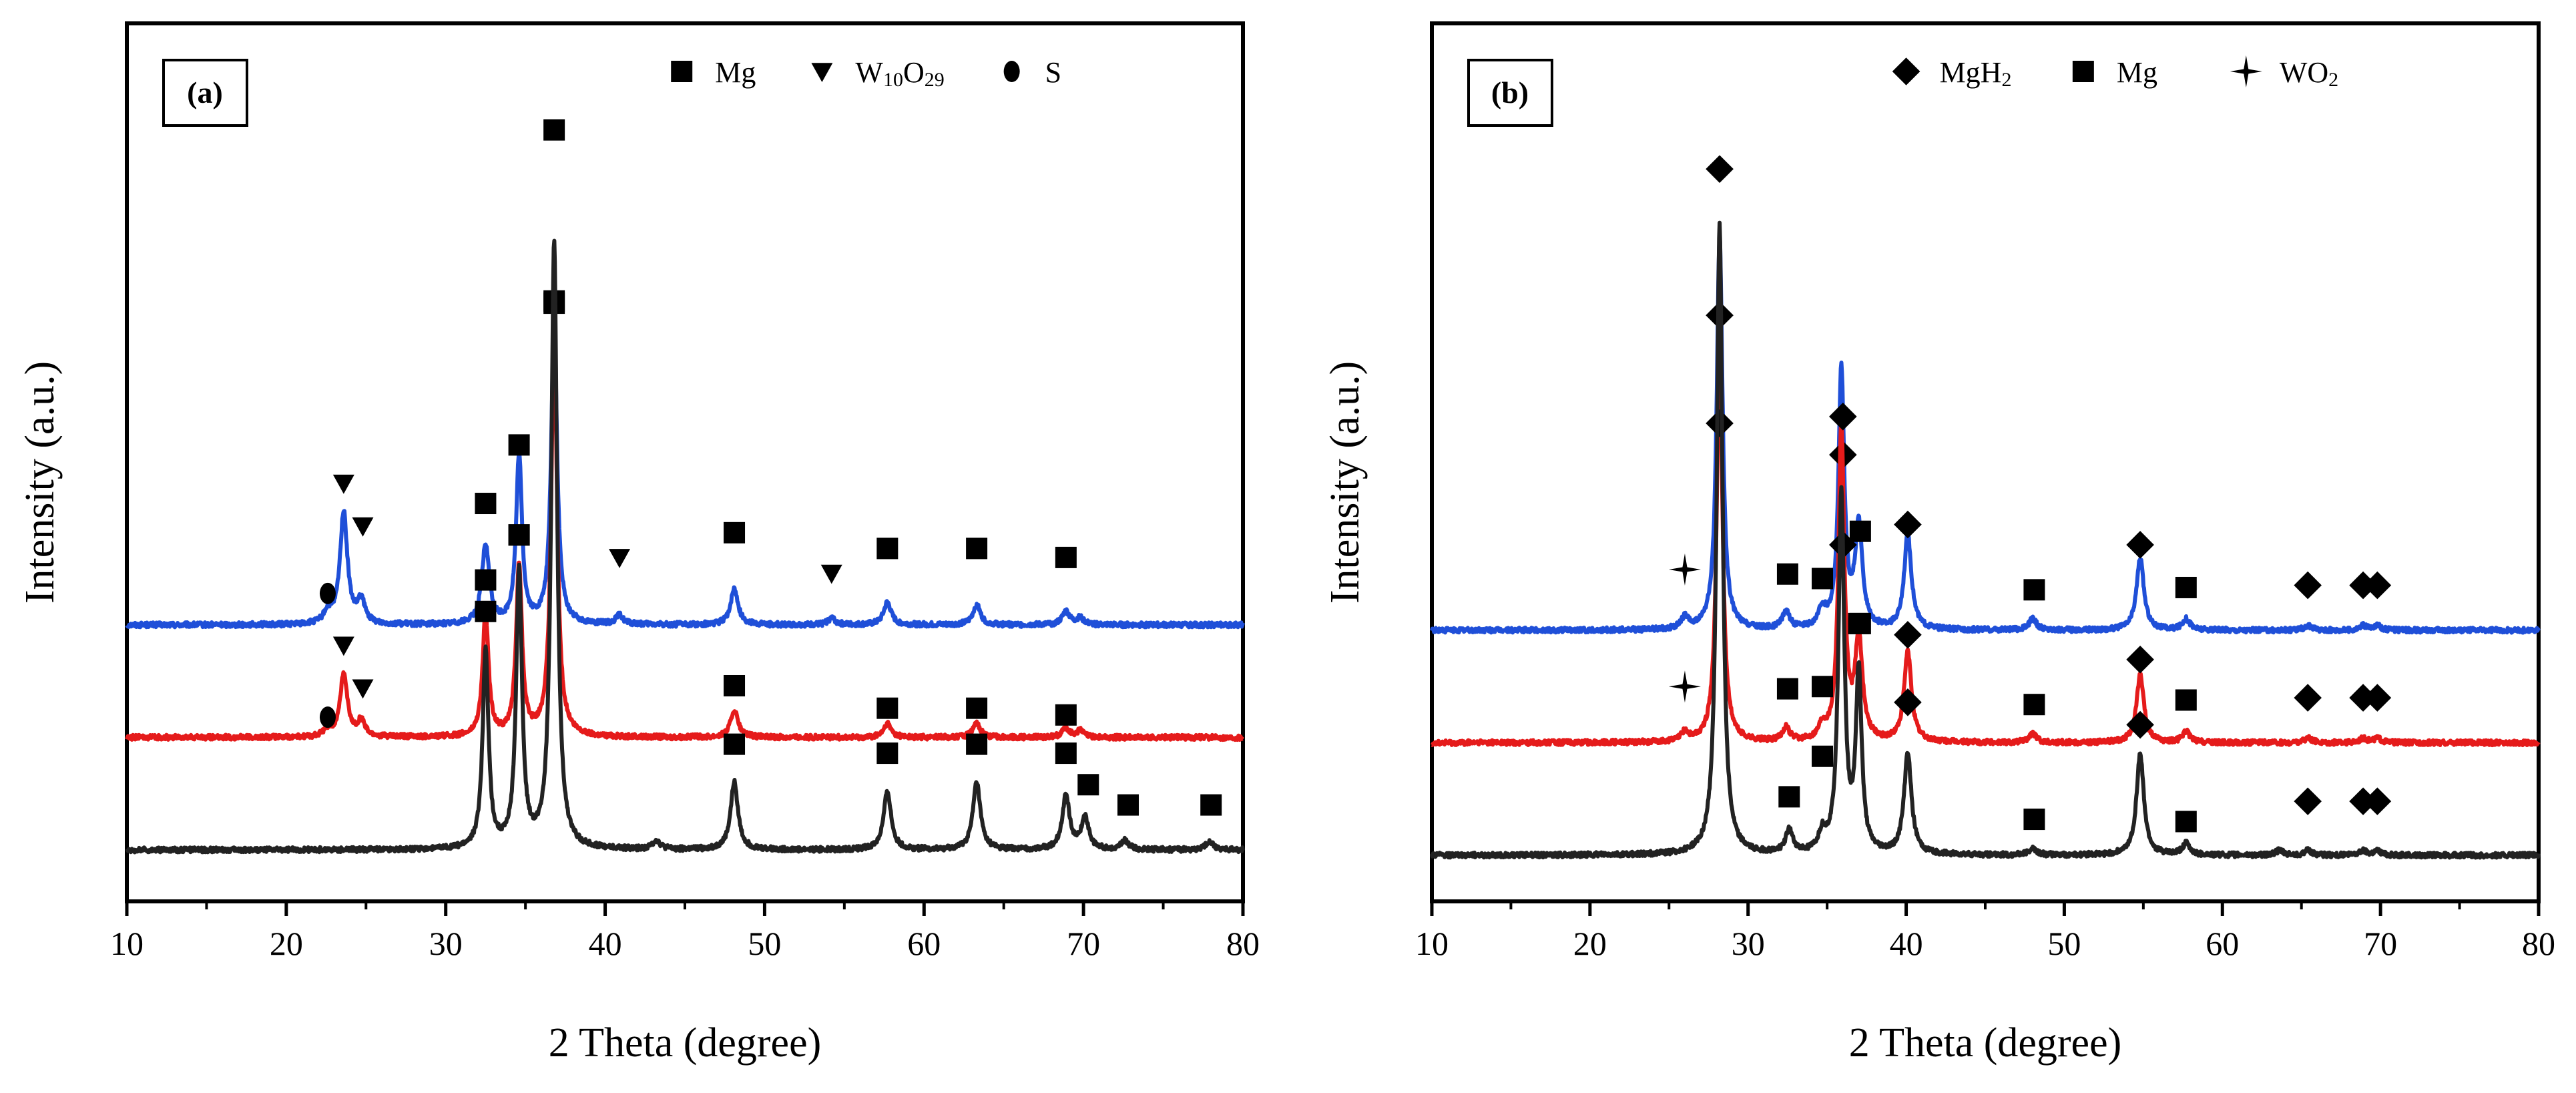 The width and height of the screenshot is (2576, 1093). Describe the element at coordinates (286, 943) in the screenshot. I see `x-tick-label: 20` at that location.